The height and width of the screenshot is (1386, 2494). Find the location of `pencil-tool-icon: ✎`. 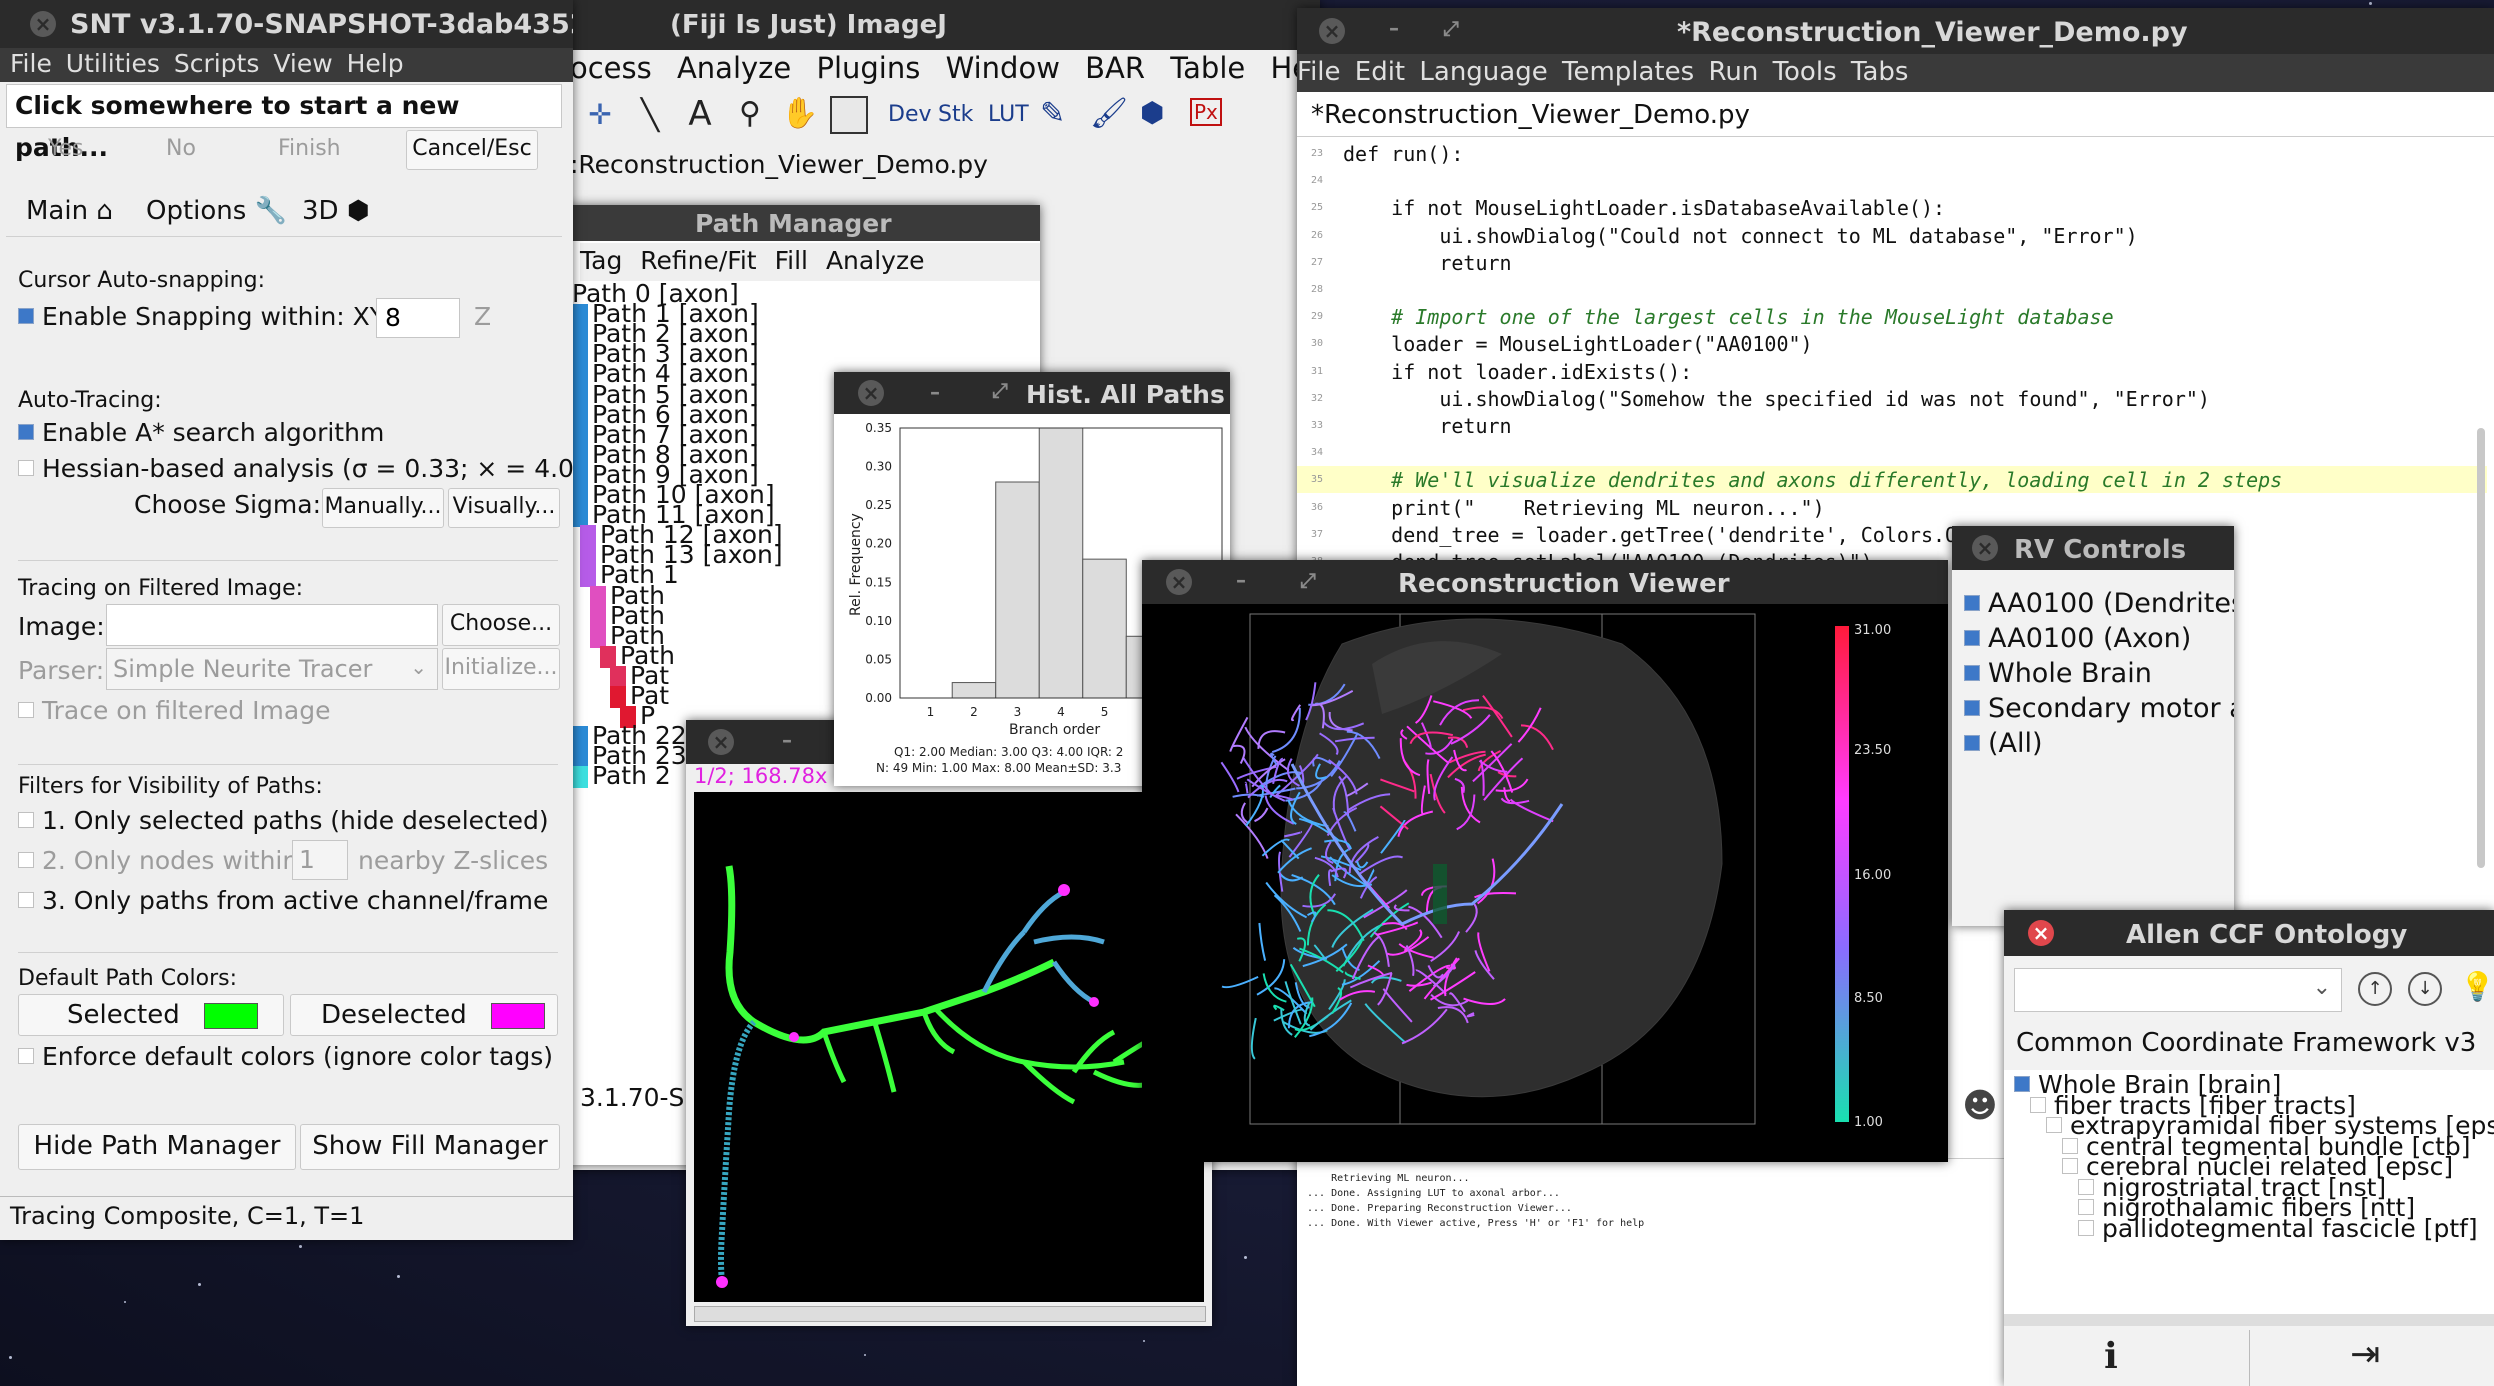

pencil-tool-icon: ✎ is located at coordinates (1053, 113).